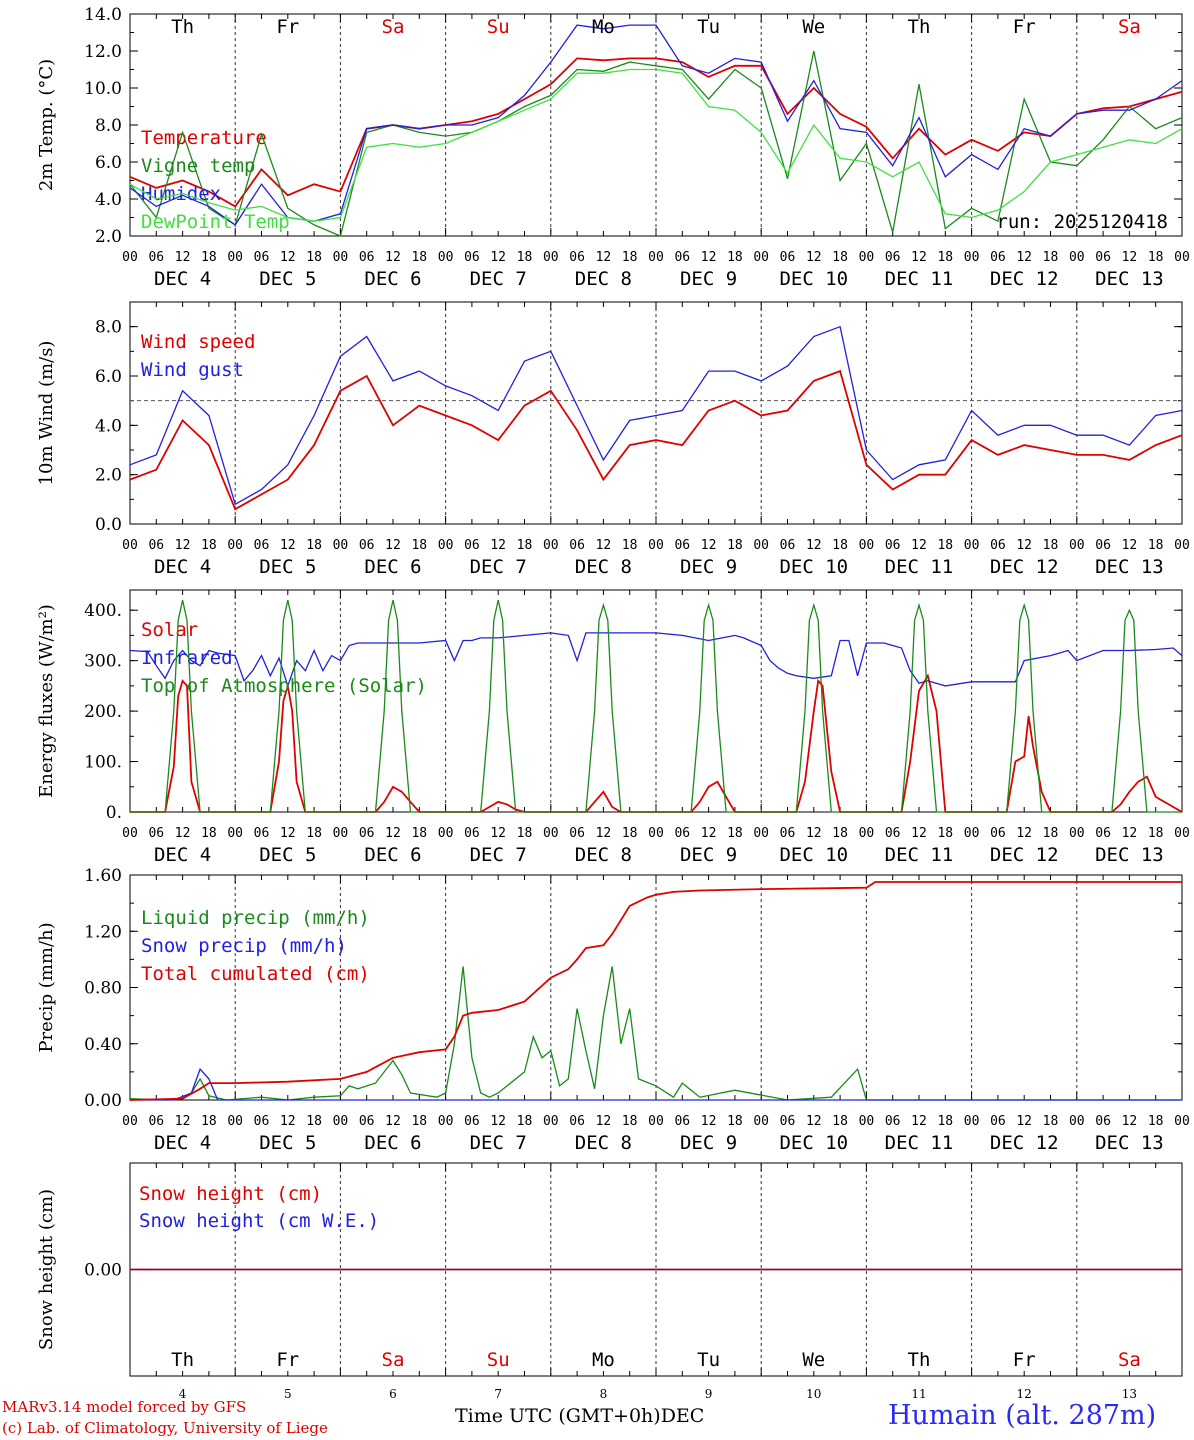 The width and height of the screenshot is (1194, 1440). Describe the element at coordinates (498, 1394) in the screenshot. I see `bottom-day-number: 7` at that location.